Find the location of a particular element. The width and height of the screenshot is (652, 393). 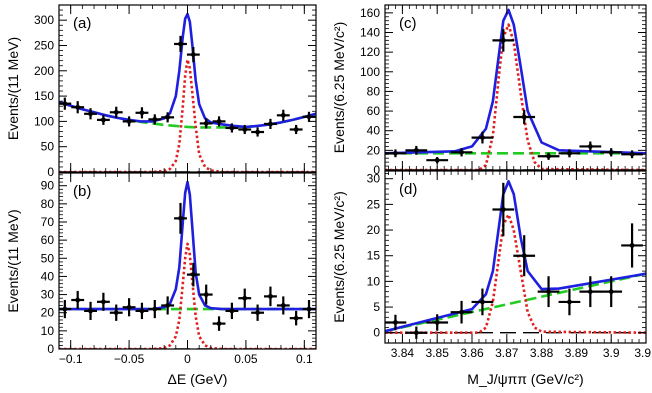

y-tick-label: 20 is located at coordinates (374, 230).